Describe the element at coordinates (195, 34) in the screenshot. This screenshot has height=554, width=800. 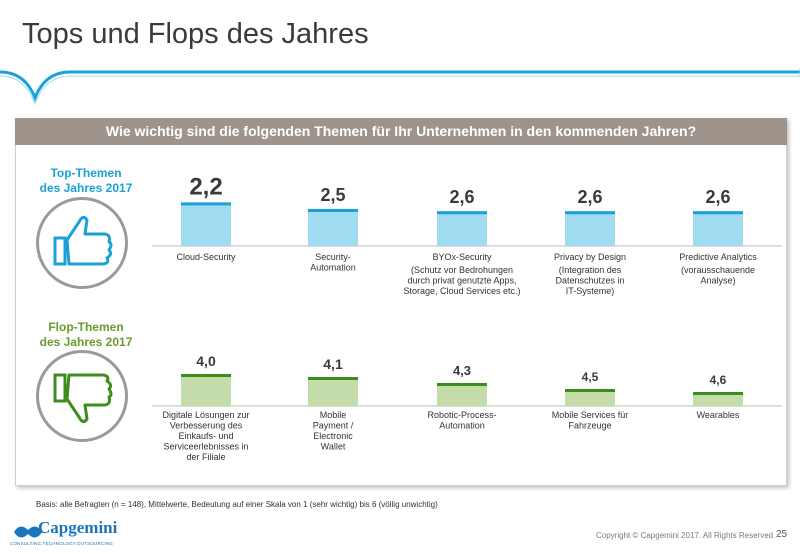
I see `page-title: Tops und Flops des Jahres` at that location.